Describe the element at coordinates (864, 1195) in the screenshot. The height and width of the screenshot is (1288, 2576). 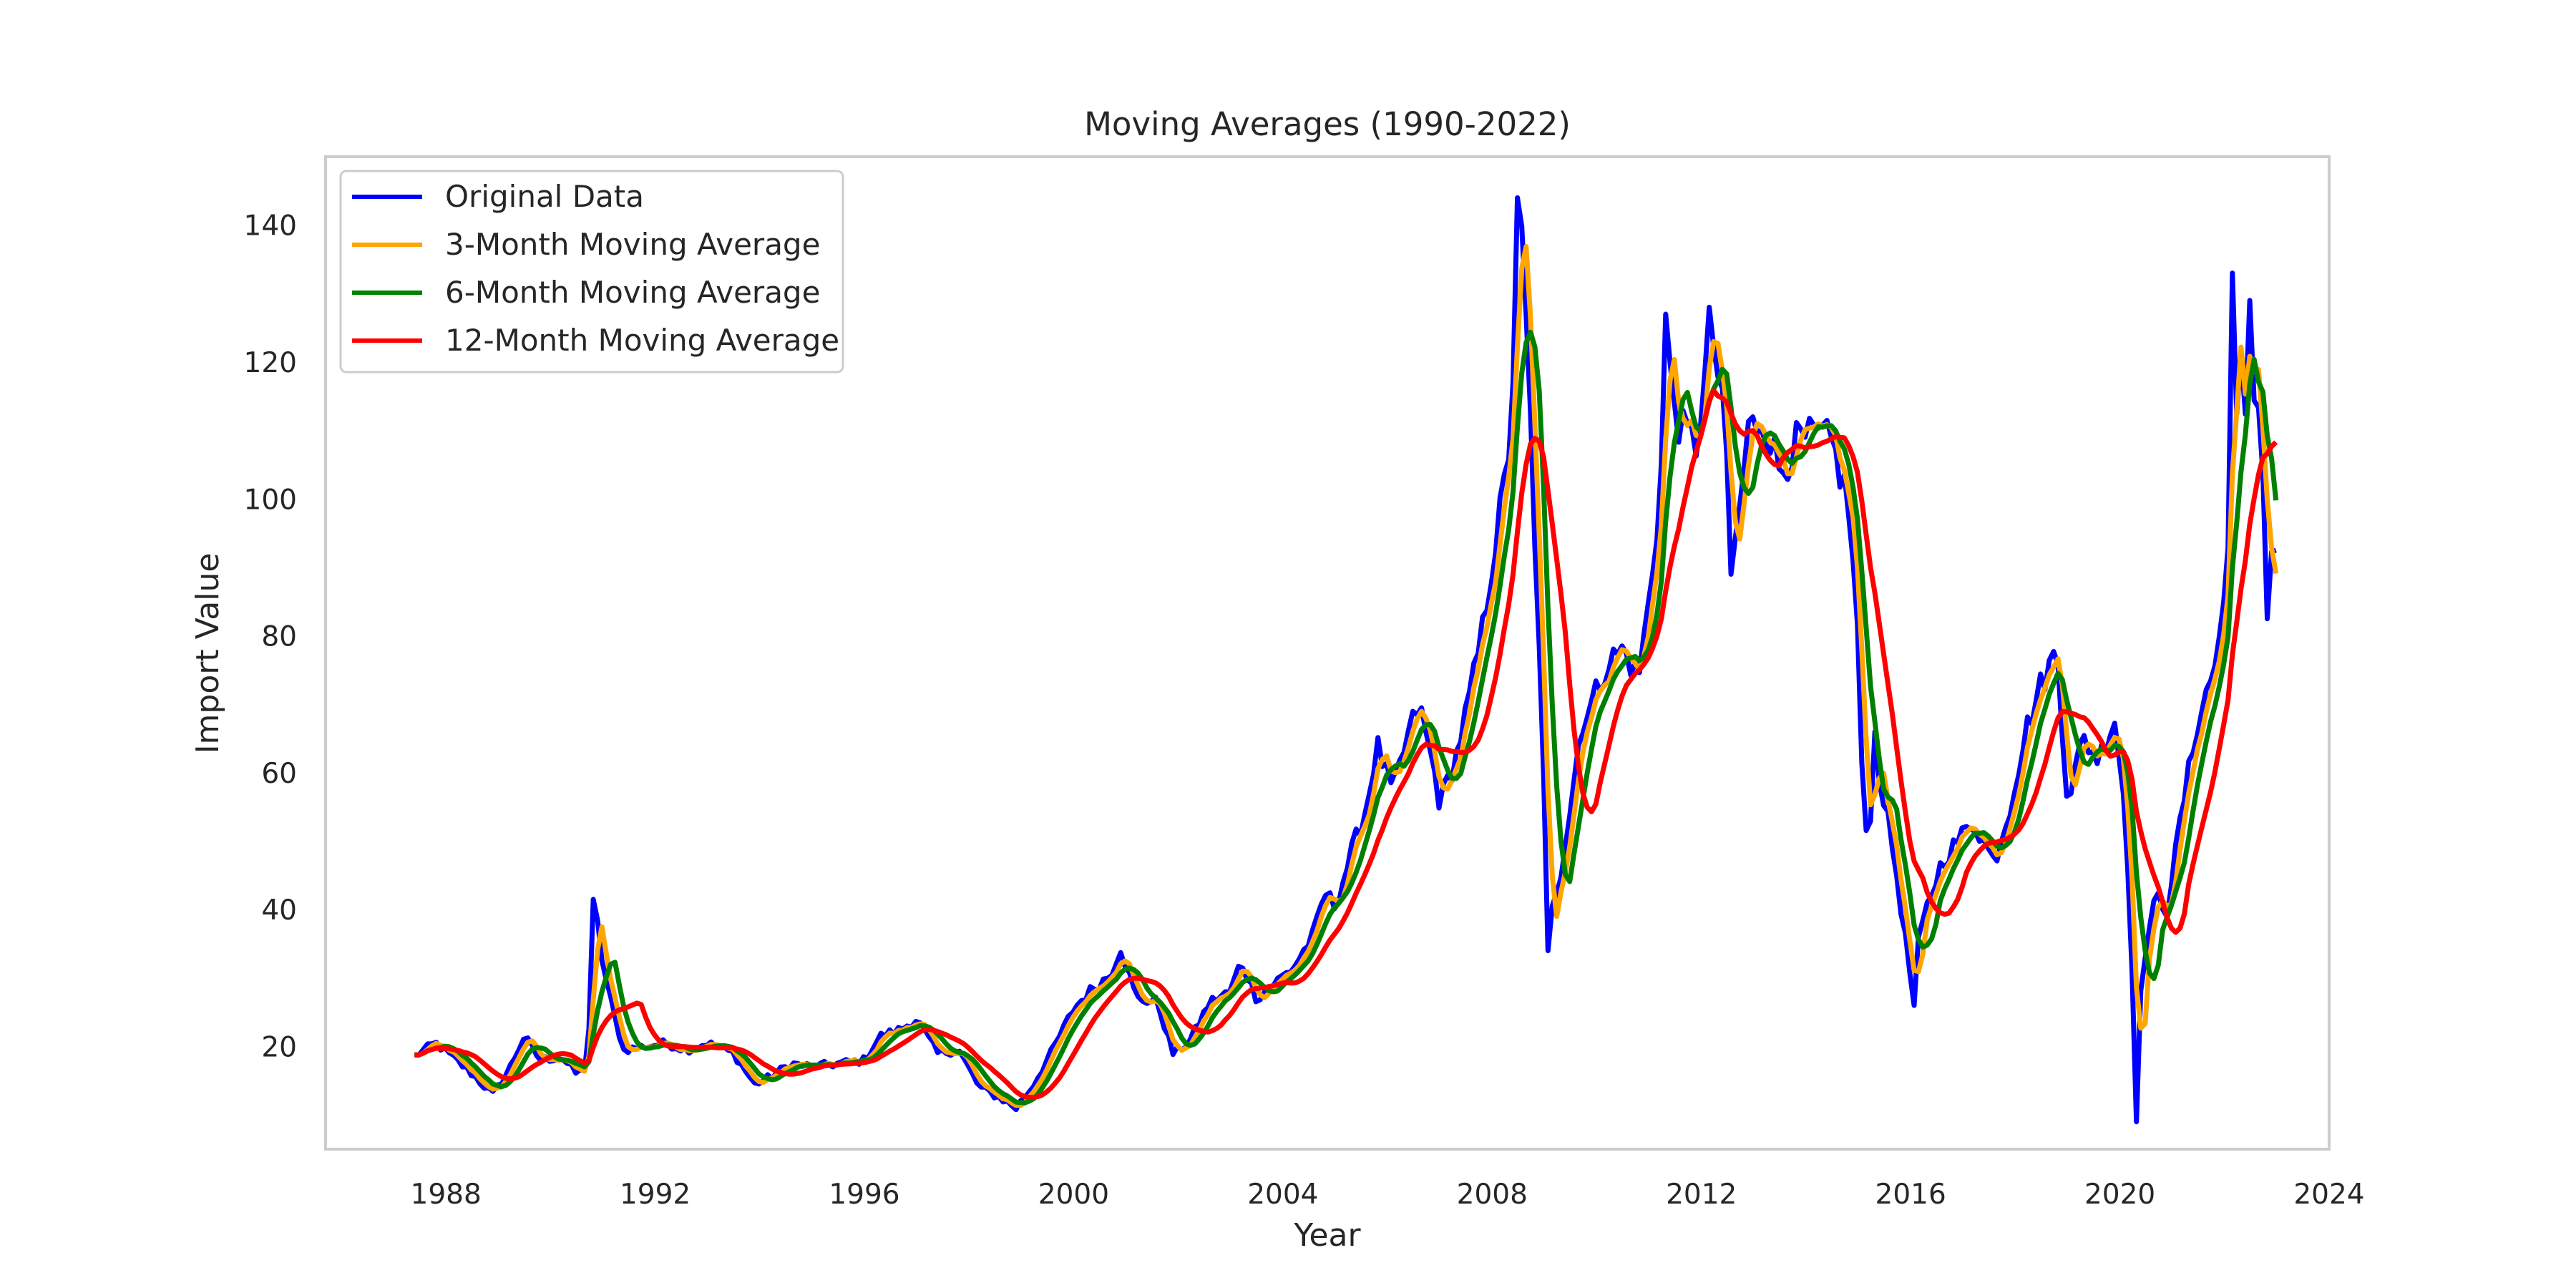
I see `x-tick-label: 1996` at that location.